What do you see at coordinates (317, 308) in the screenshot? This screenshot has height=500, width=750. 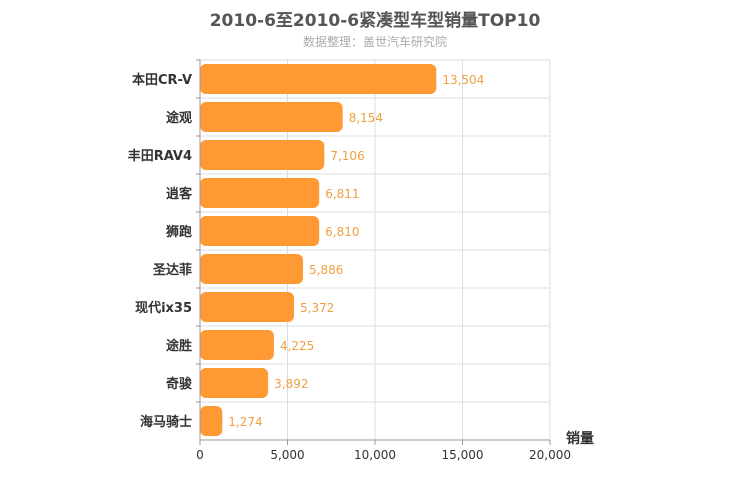 I see `value-label: 5,372` at bounding box center [317, 308].